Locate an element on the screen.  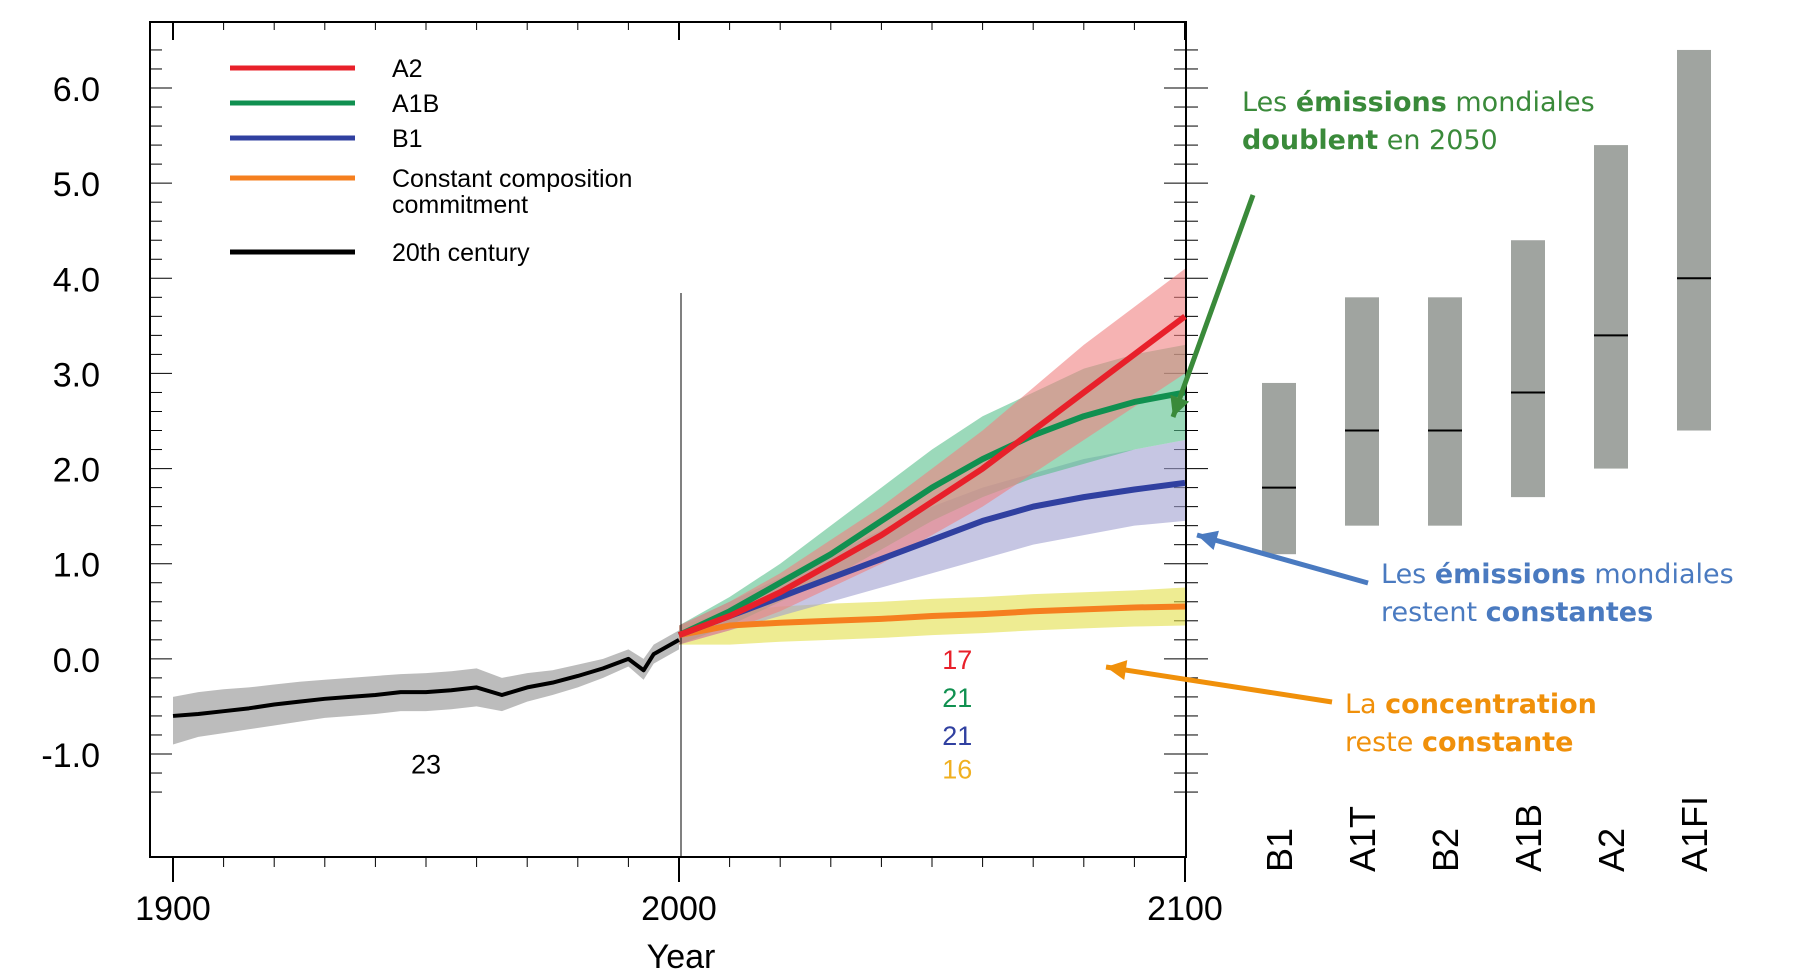
x-axis-tick-labels: 1900 2000 2100 is located at coordinates (679, 909).